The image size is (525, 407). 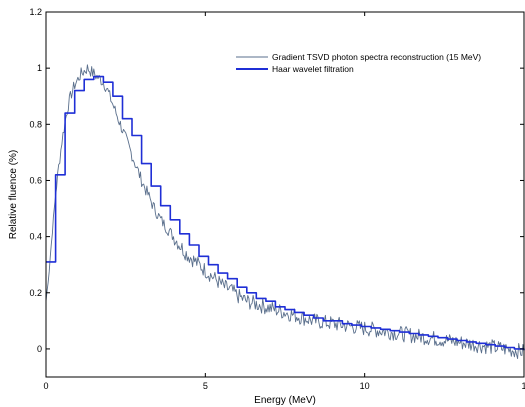 What do you see at coordinates (285, 400) in the screenshot?
I see `x-axis-label: Energy (MeV)` at bounding box center [285, 400].